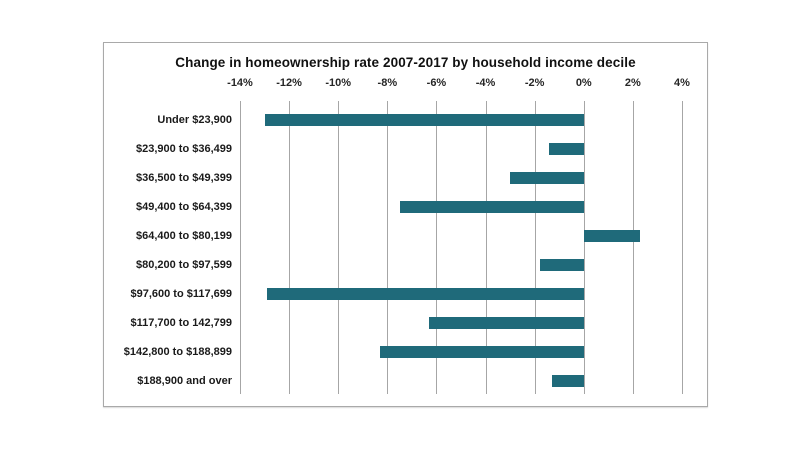 Image resolution: width=810 pixels, height=450 pixels. I want to click on x-tick-label: -14%, so click(240, 83).